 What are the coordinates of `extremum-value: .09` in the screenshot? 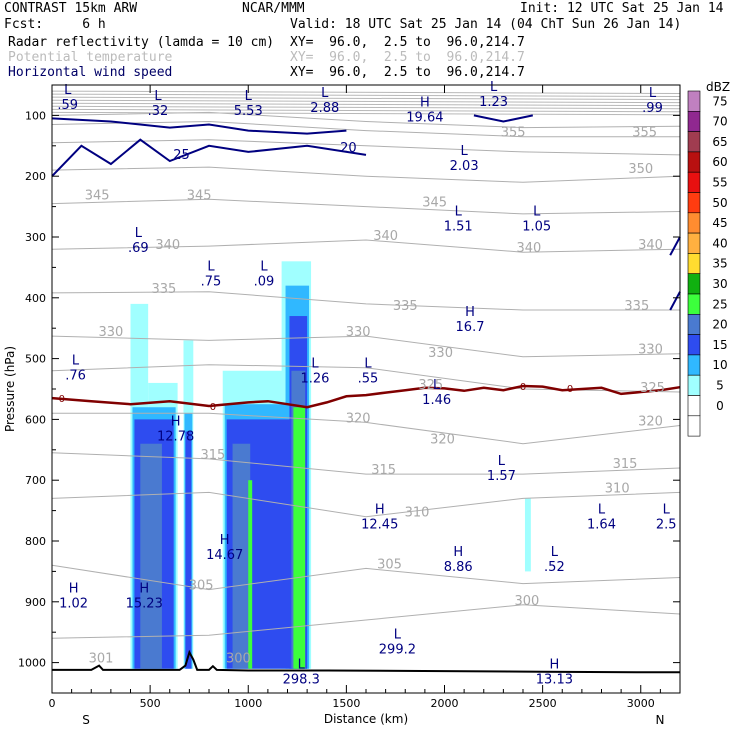 It's located at (264, 281).